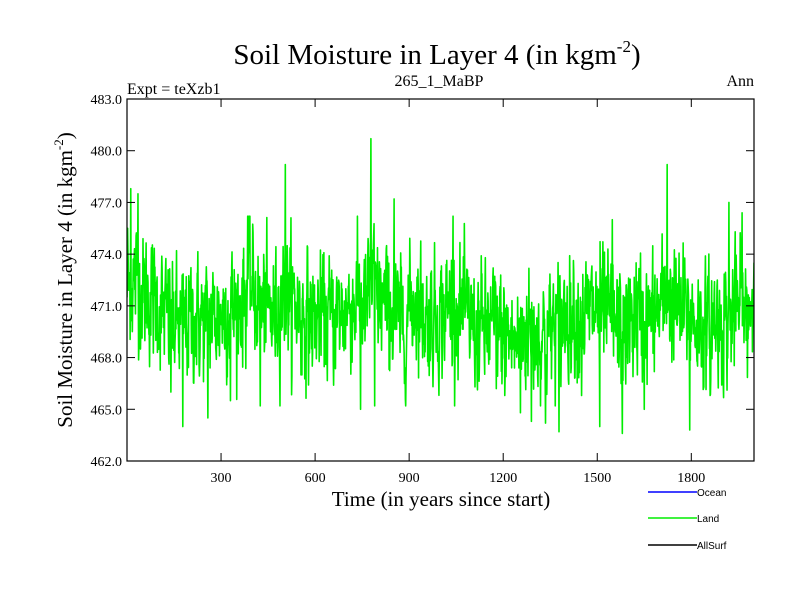 The width and height of the screenshot is (800, 600). I want to click on y-tick-label: 462.0, so click(107, 462).